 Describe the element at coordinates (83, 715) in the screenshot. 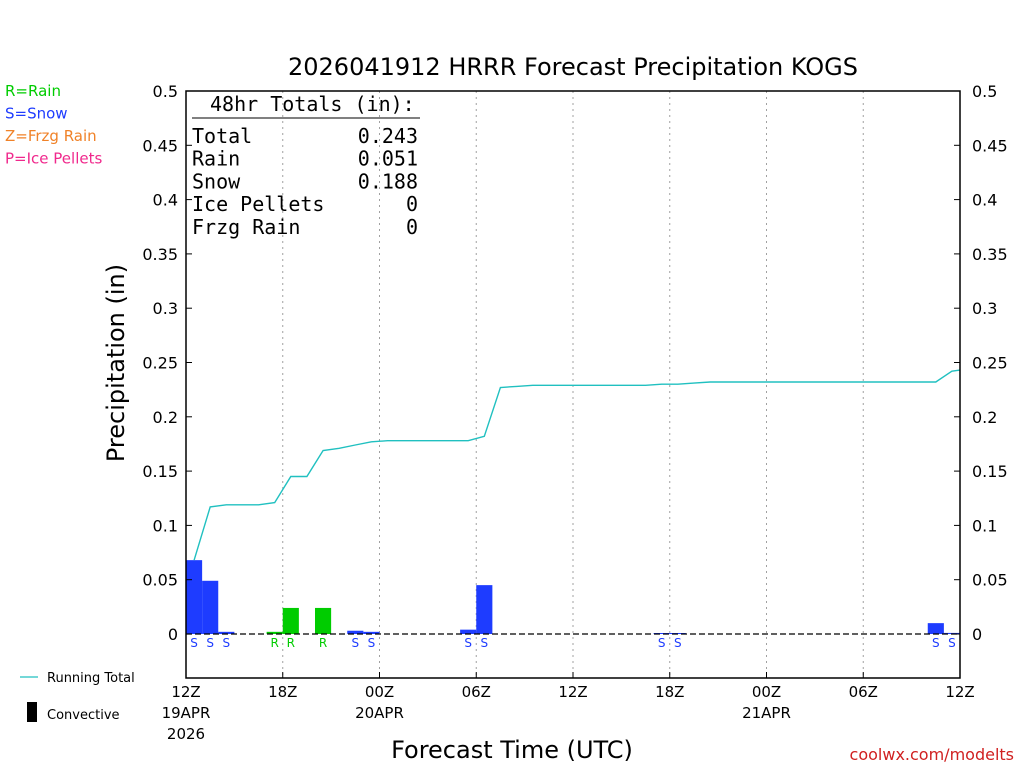

I see `convective-legend-label: Convective` at that location.